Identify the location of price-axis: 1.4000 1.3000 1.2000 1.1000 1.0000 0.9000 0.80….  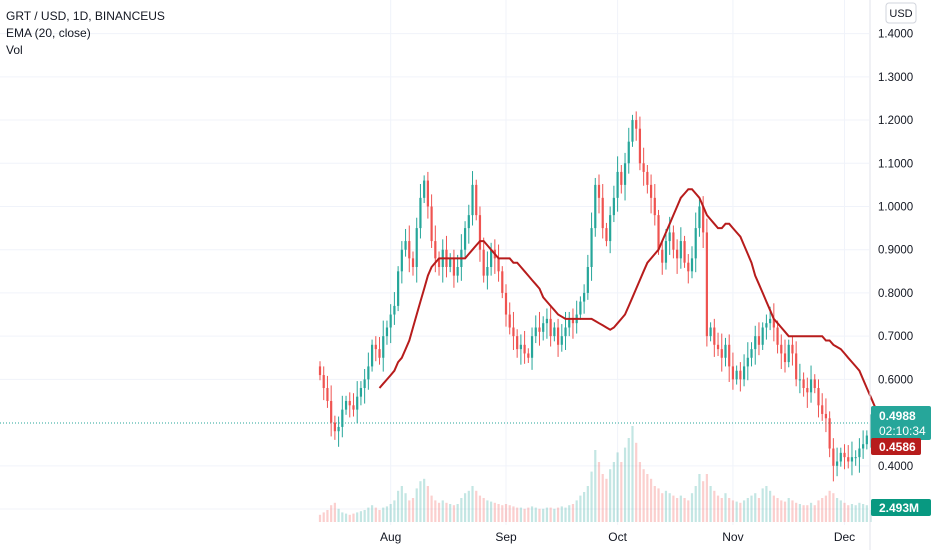
(895, 272).